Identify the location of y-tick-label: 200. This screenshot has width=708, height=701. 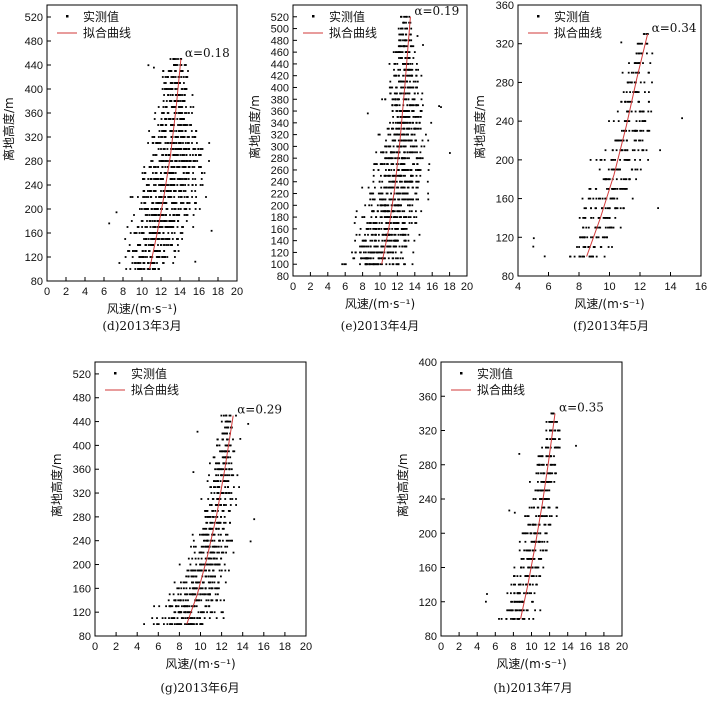
(280, 206).